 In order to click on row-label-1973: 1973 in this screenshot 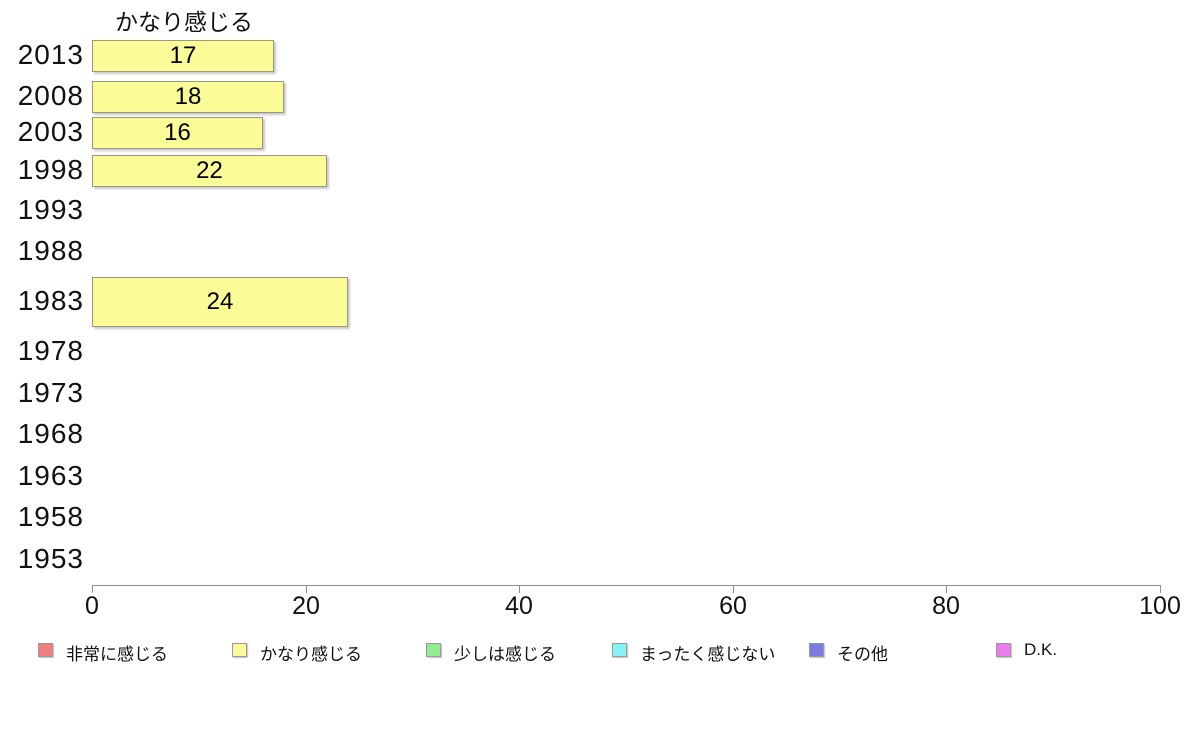, I will do `click(50, 392)`.